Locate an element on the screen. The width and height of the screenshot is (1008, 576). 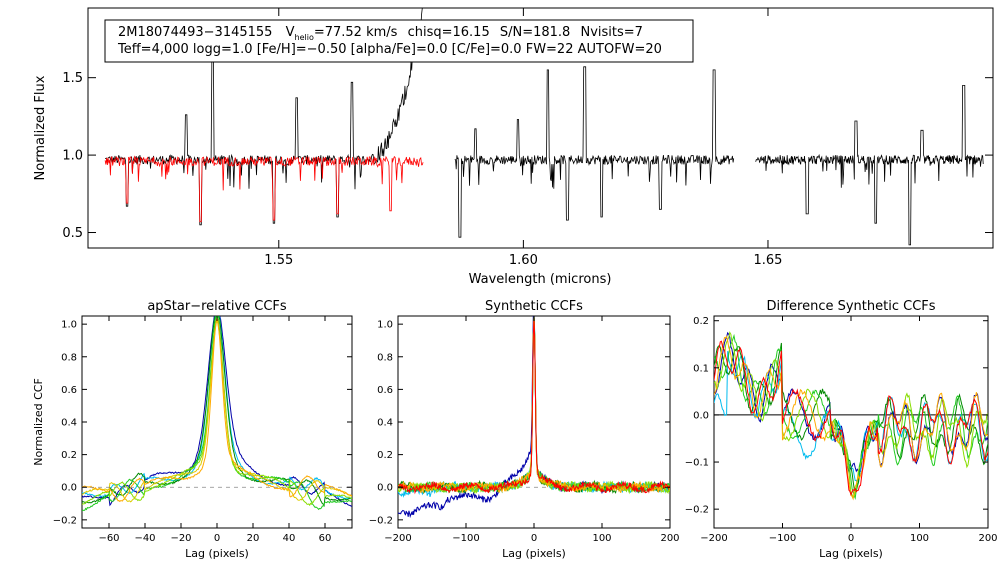
y-tick-label: 1.5 is located at coordinates (72, 78).